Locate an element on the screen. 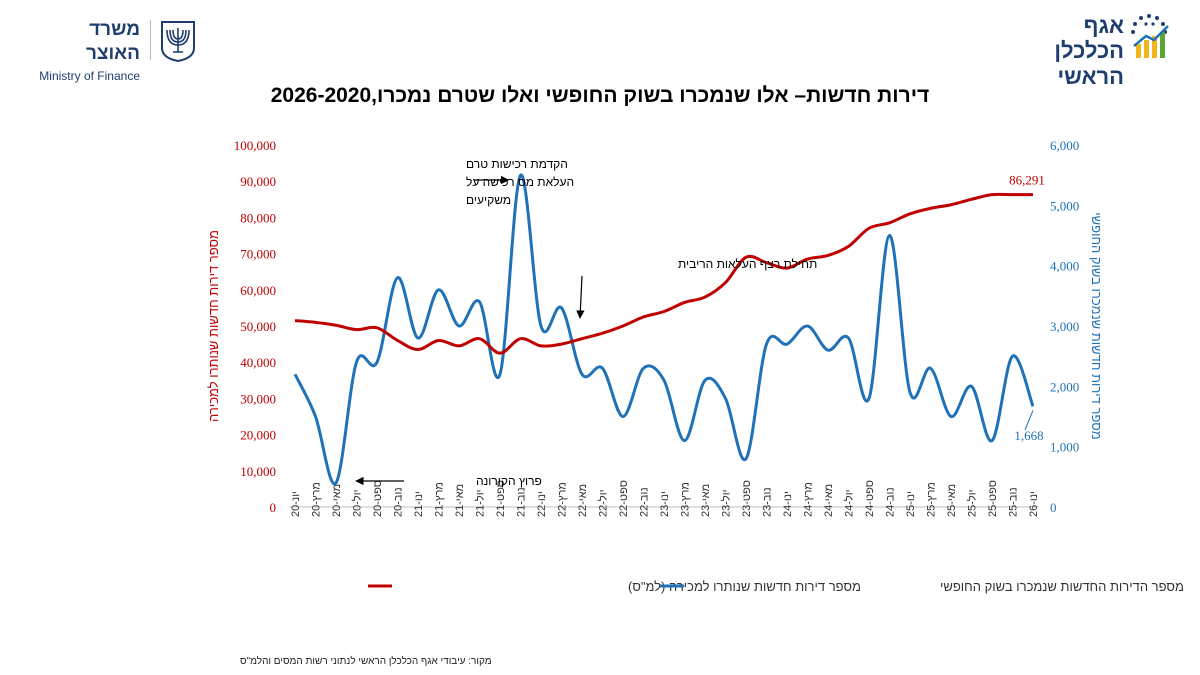 The height and width of the screenshot is (675, 1200). right-axis-tick-label: 4,000 is located at coordinates (1064, 266).